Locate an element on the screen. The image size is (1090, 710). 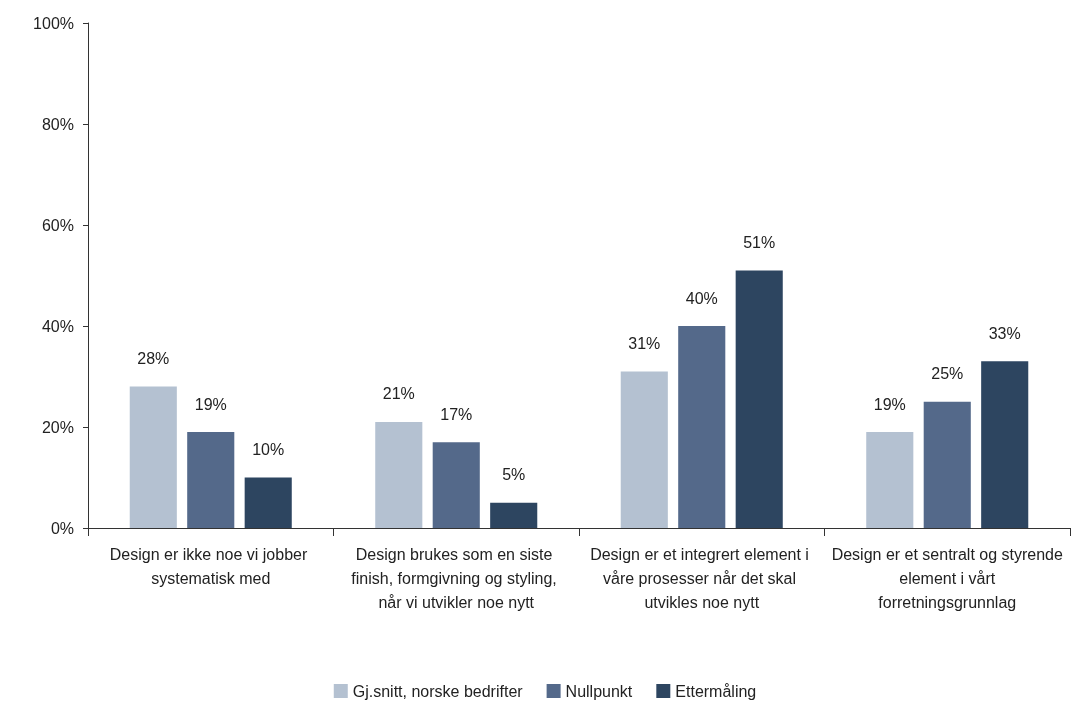
data-label: 25% is located at coordinates (947, 374).